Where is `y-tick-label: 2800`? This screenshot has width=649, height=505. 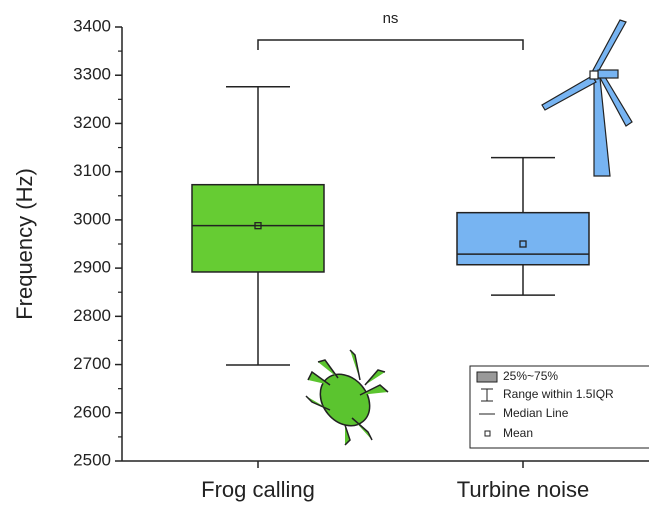
y-tick-label: 2800 is located at coordinates (92, 315).